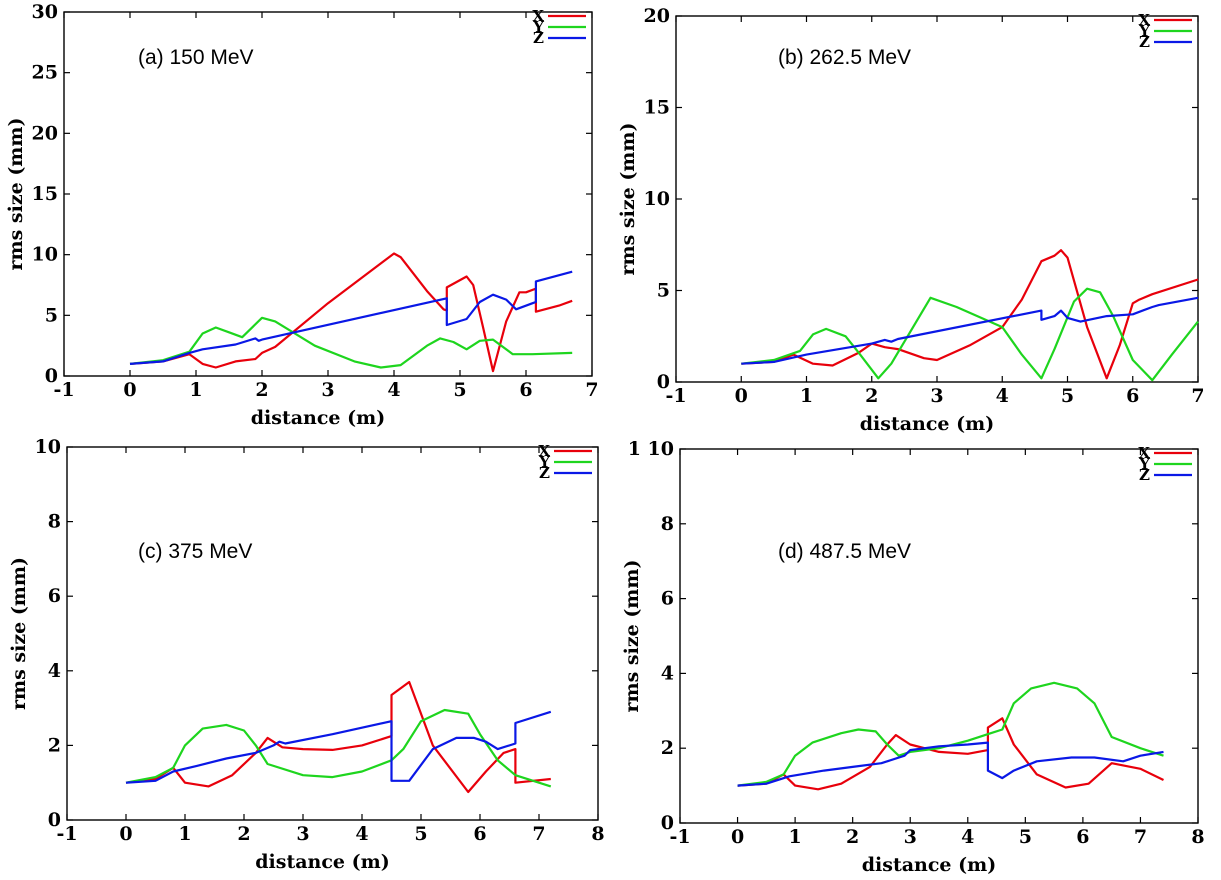 Image resolution: width=1221 pixels, height=880 pixels. Describe the element at coordinates (651, 449) in the screenshot. I see `y-tick-label: 1 10` at that location.